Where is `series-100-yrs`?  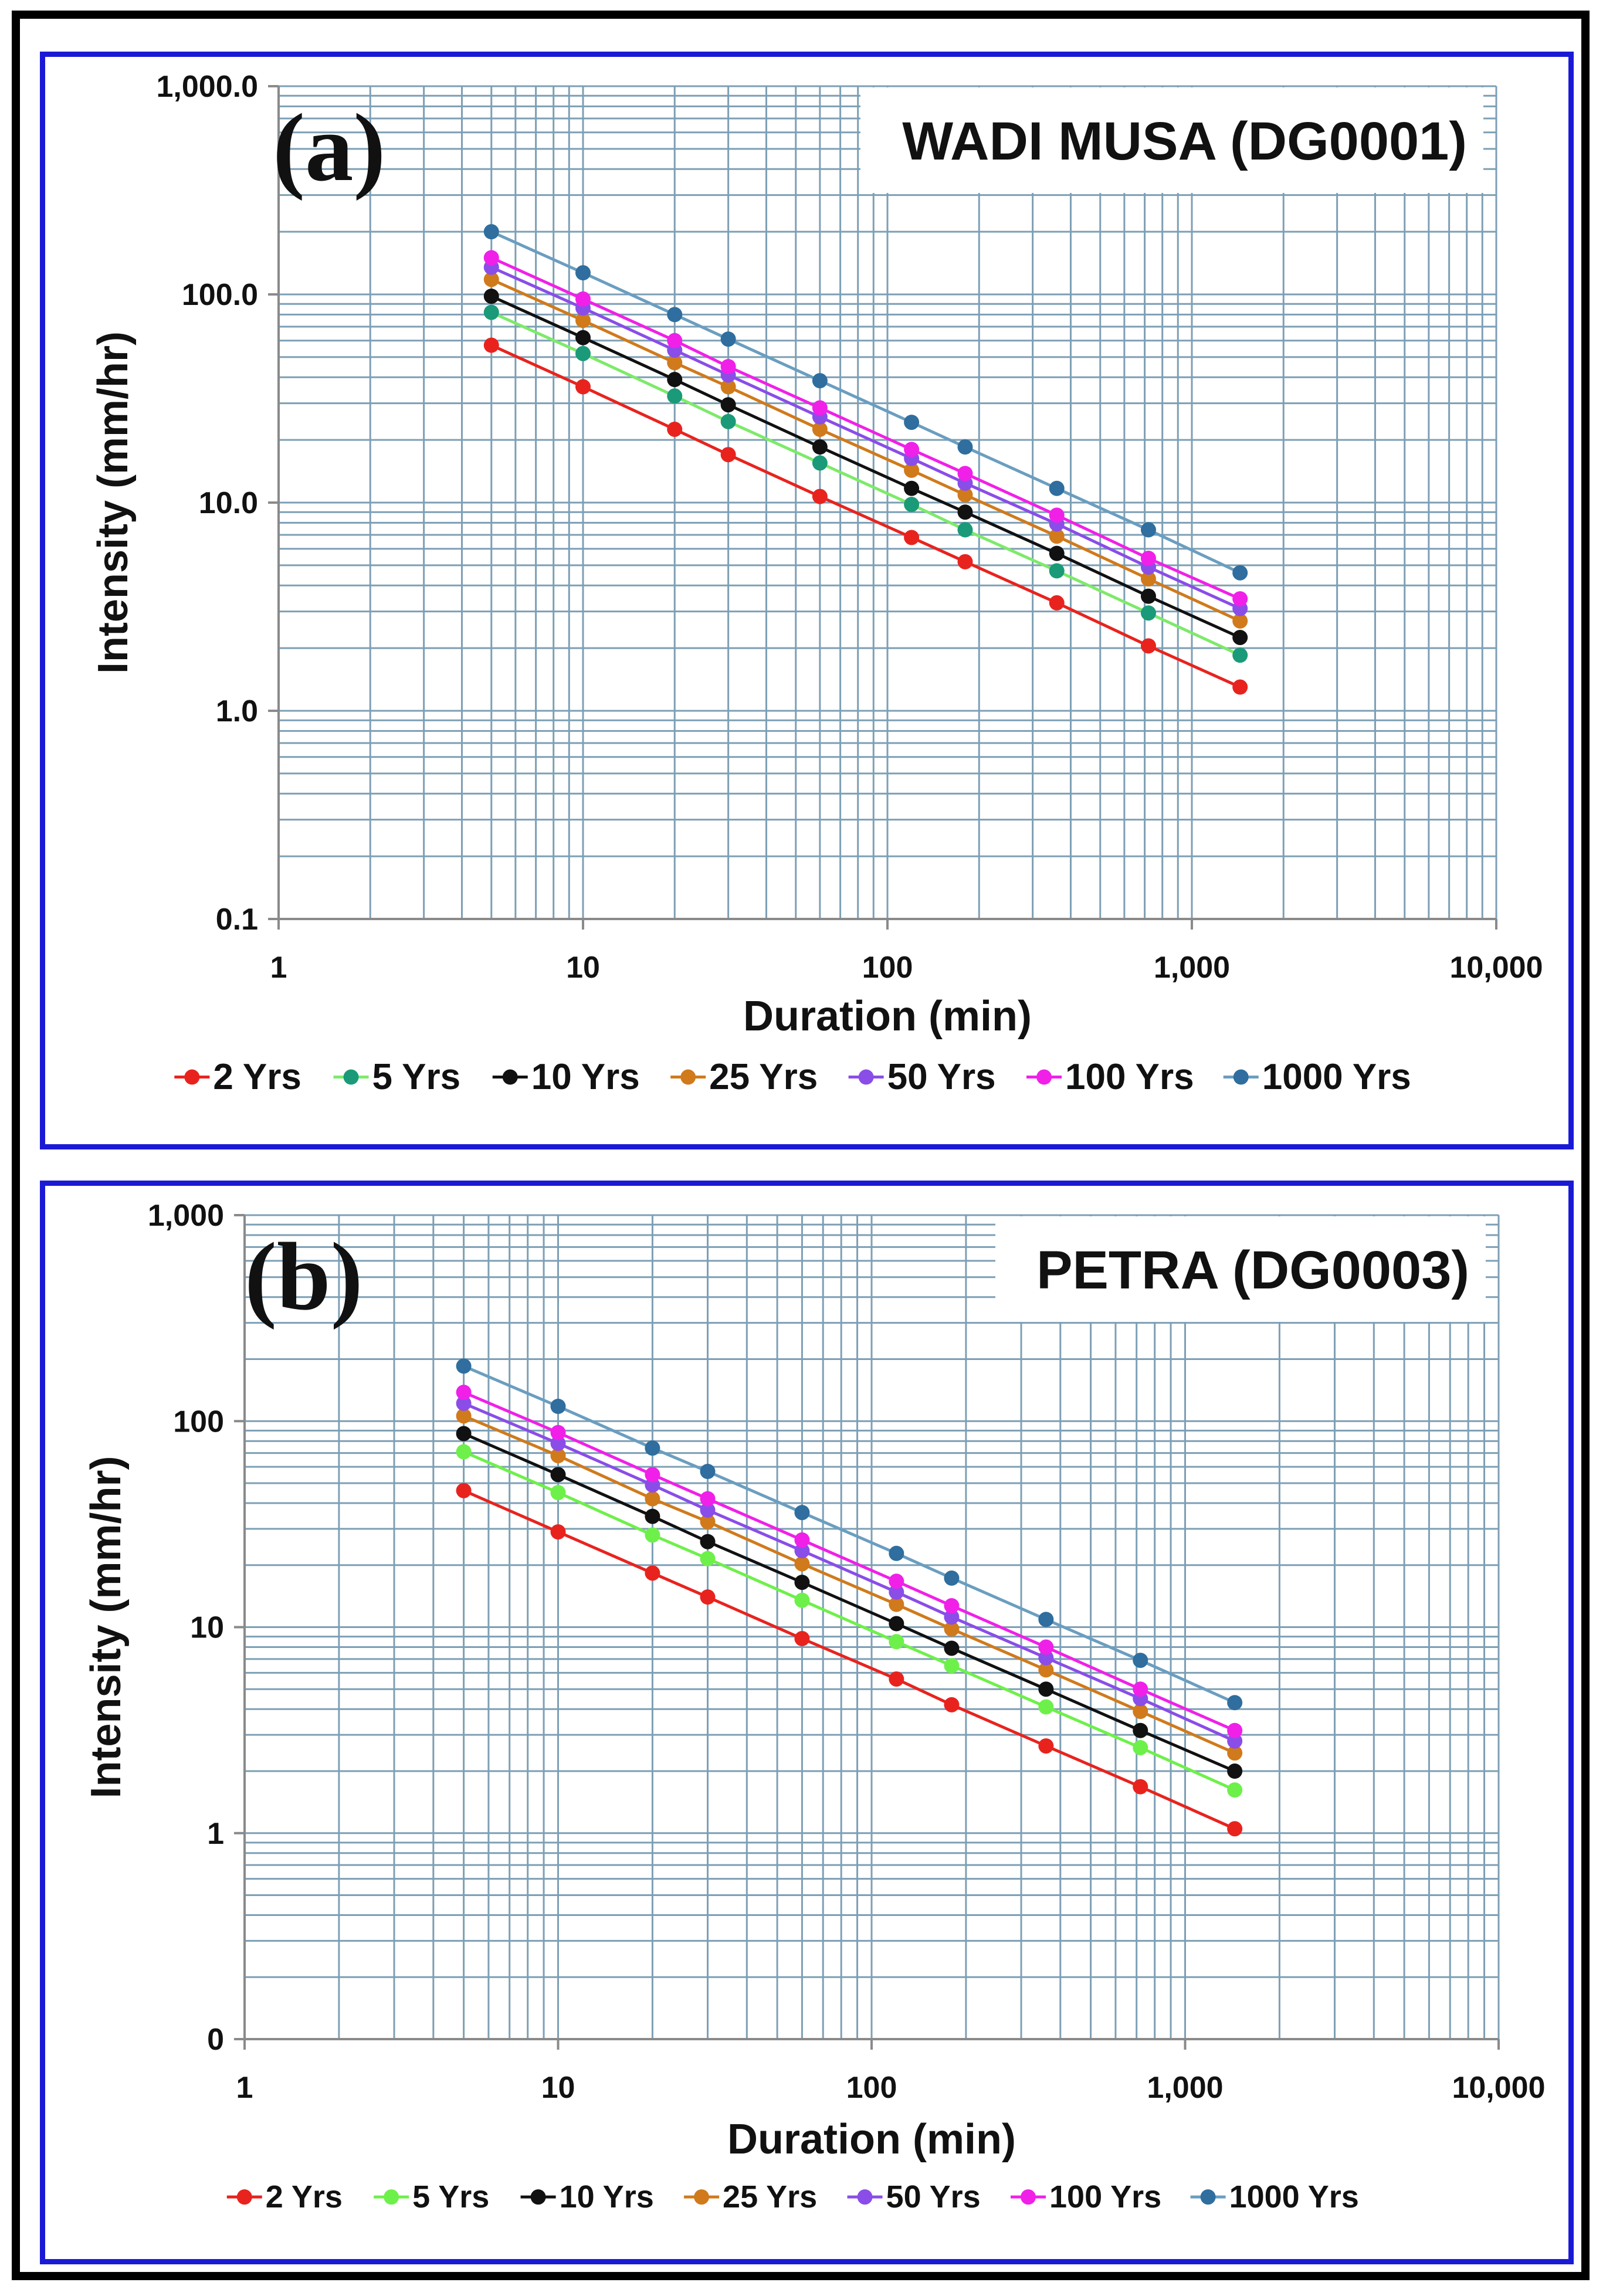 series-100-yrs is located at coordinates (850, 1561).